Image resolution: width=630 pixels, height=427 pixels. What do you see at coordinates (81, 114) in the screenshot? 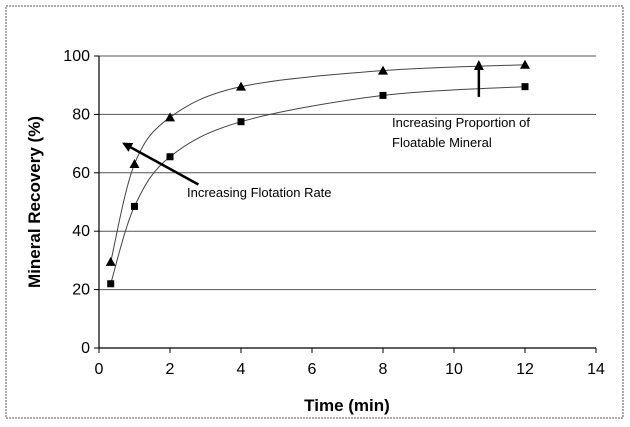
I see `y-tick-label: 80` at bounding box center [81, 114].